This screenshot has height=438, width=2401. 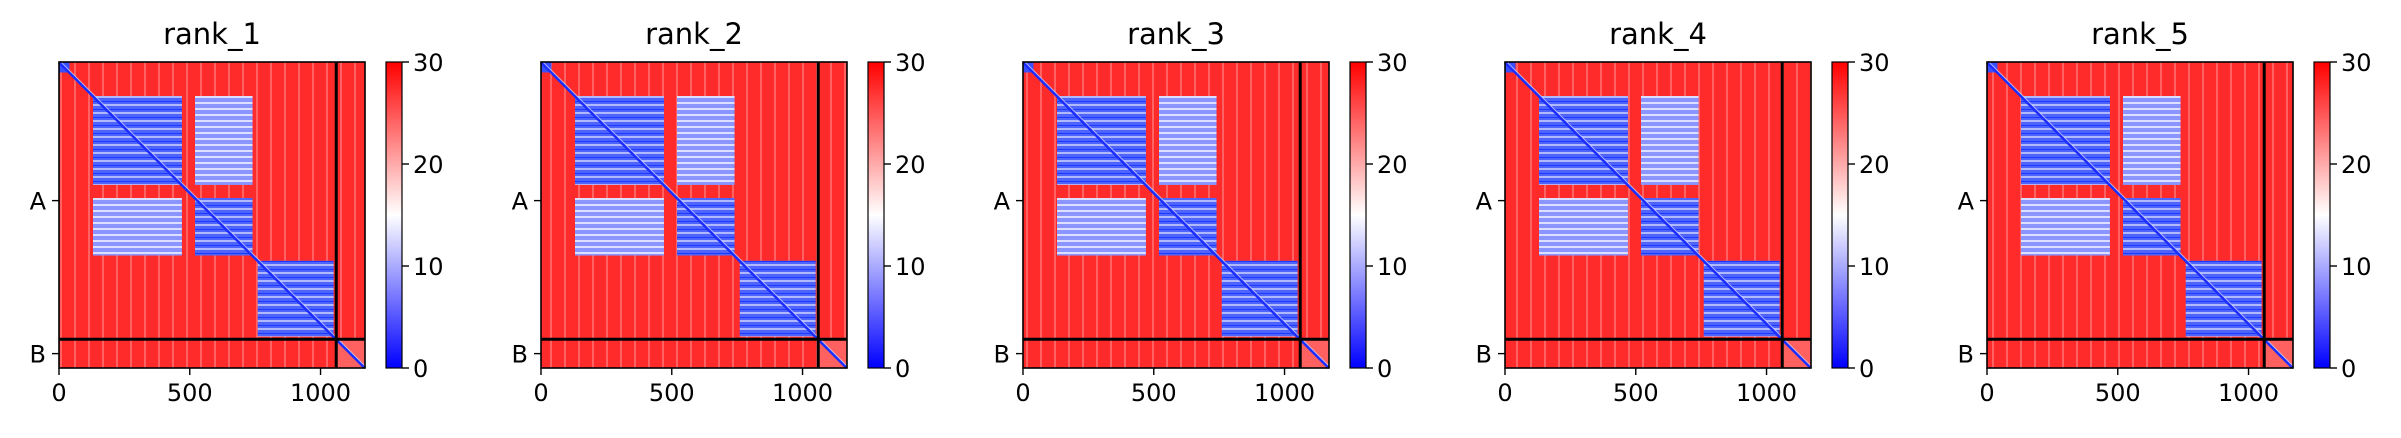 I want to click on panel-title: rank_4, so click(x=1658, y=34).